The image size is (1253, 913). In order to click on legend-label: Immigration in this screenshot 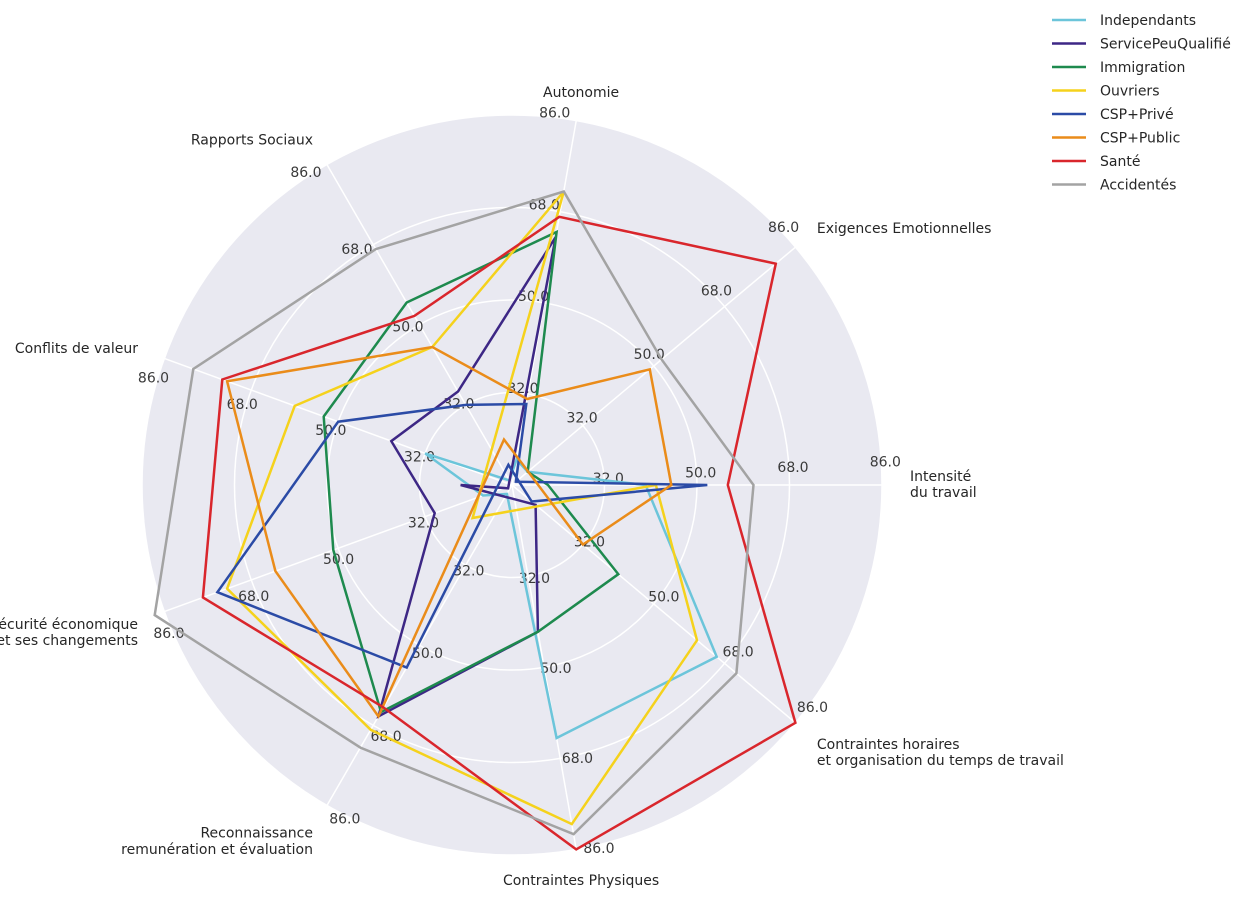, I will do `click(1142, 68)`.